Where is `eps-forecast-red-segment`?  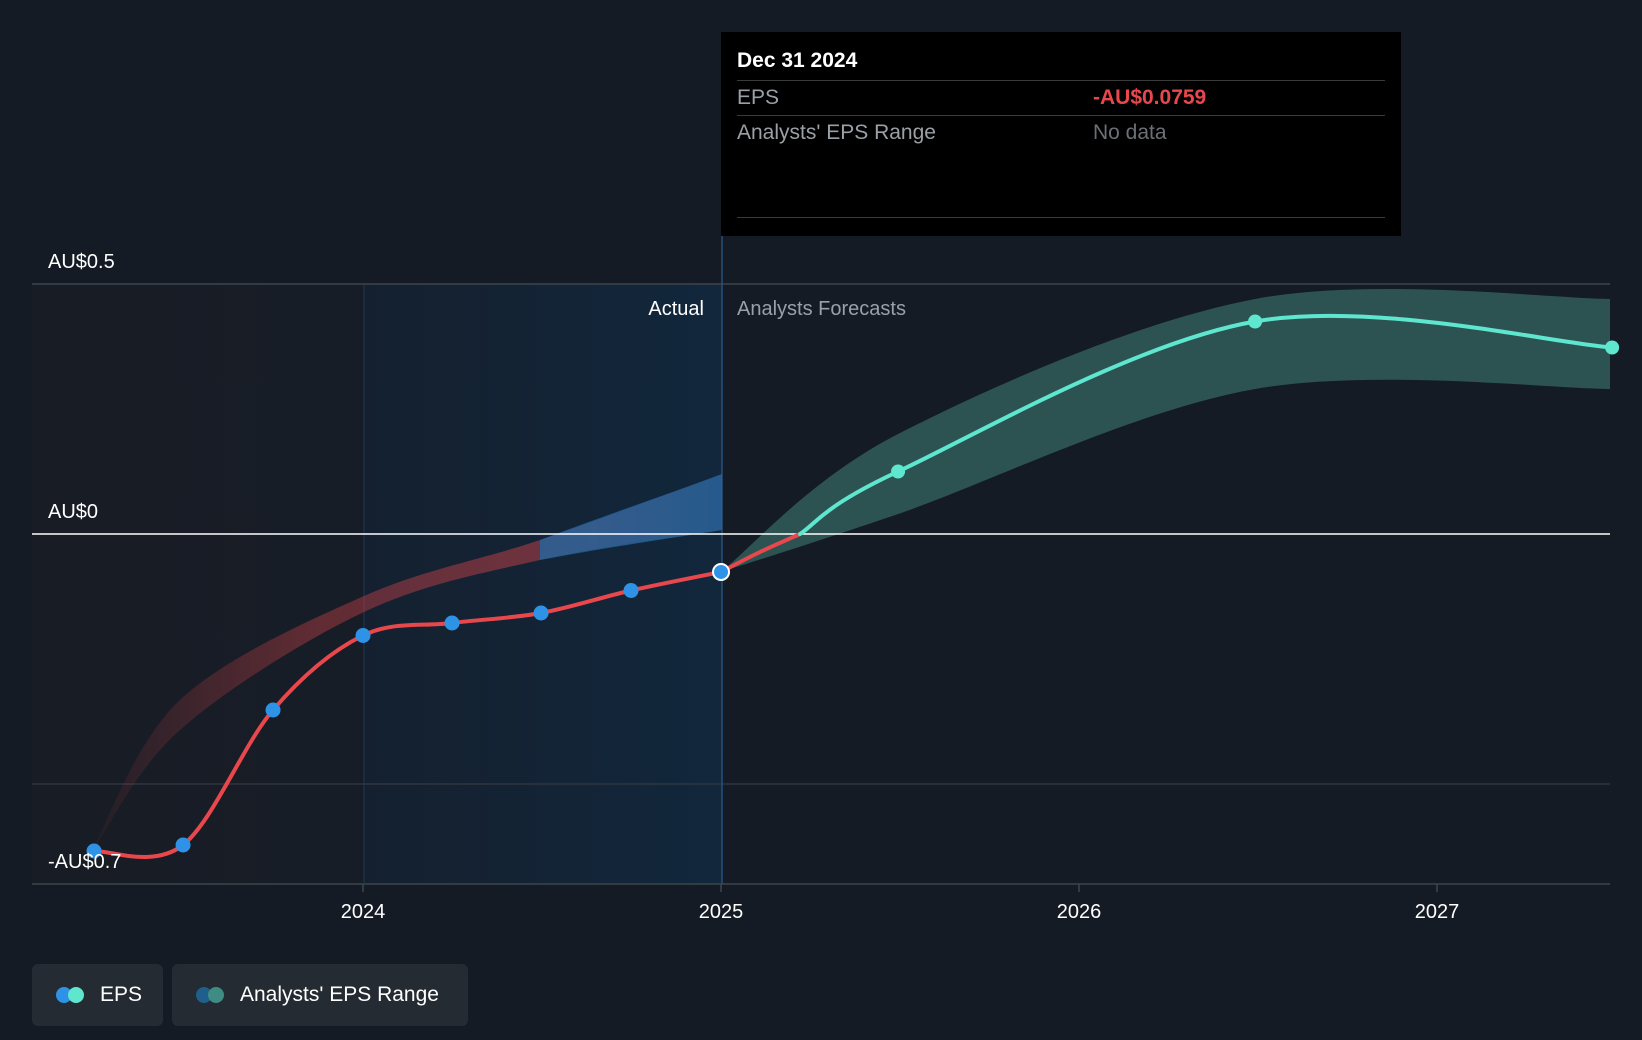 eps-forecast-red-segment is located at coordinates (760, 553).